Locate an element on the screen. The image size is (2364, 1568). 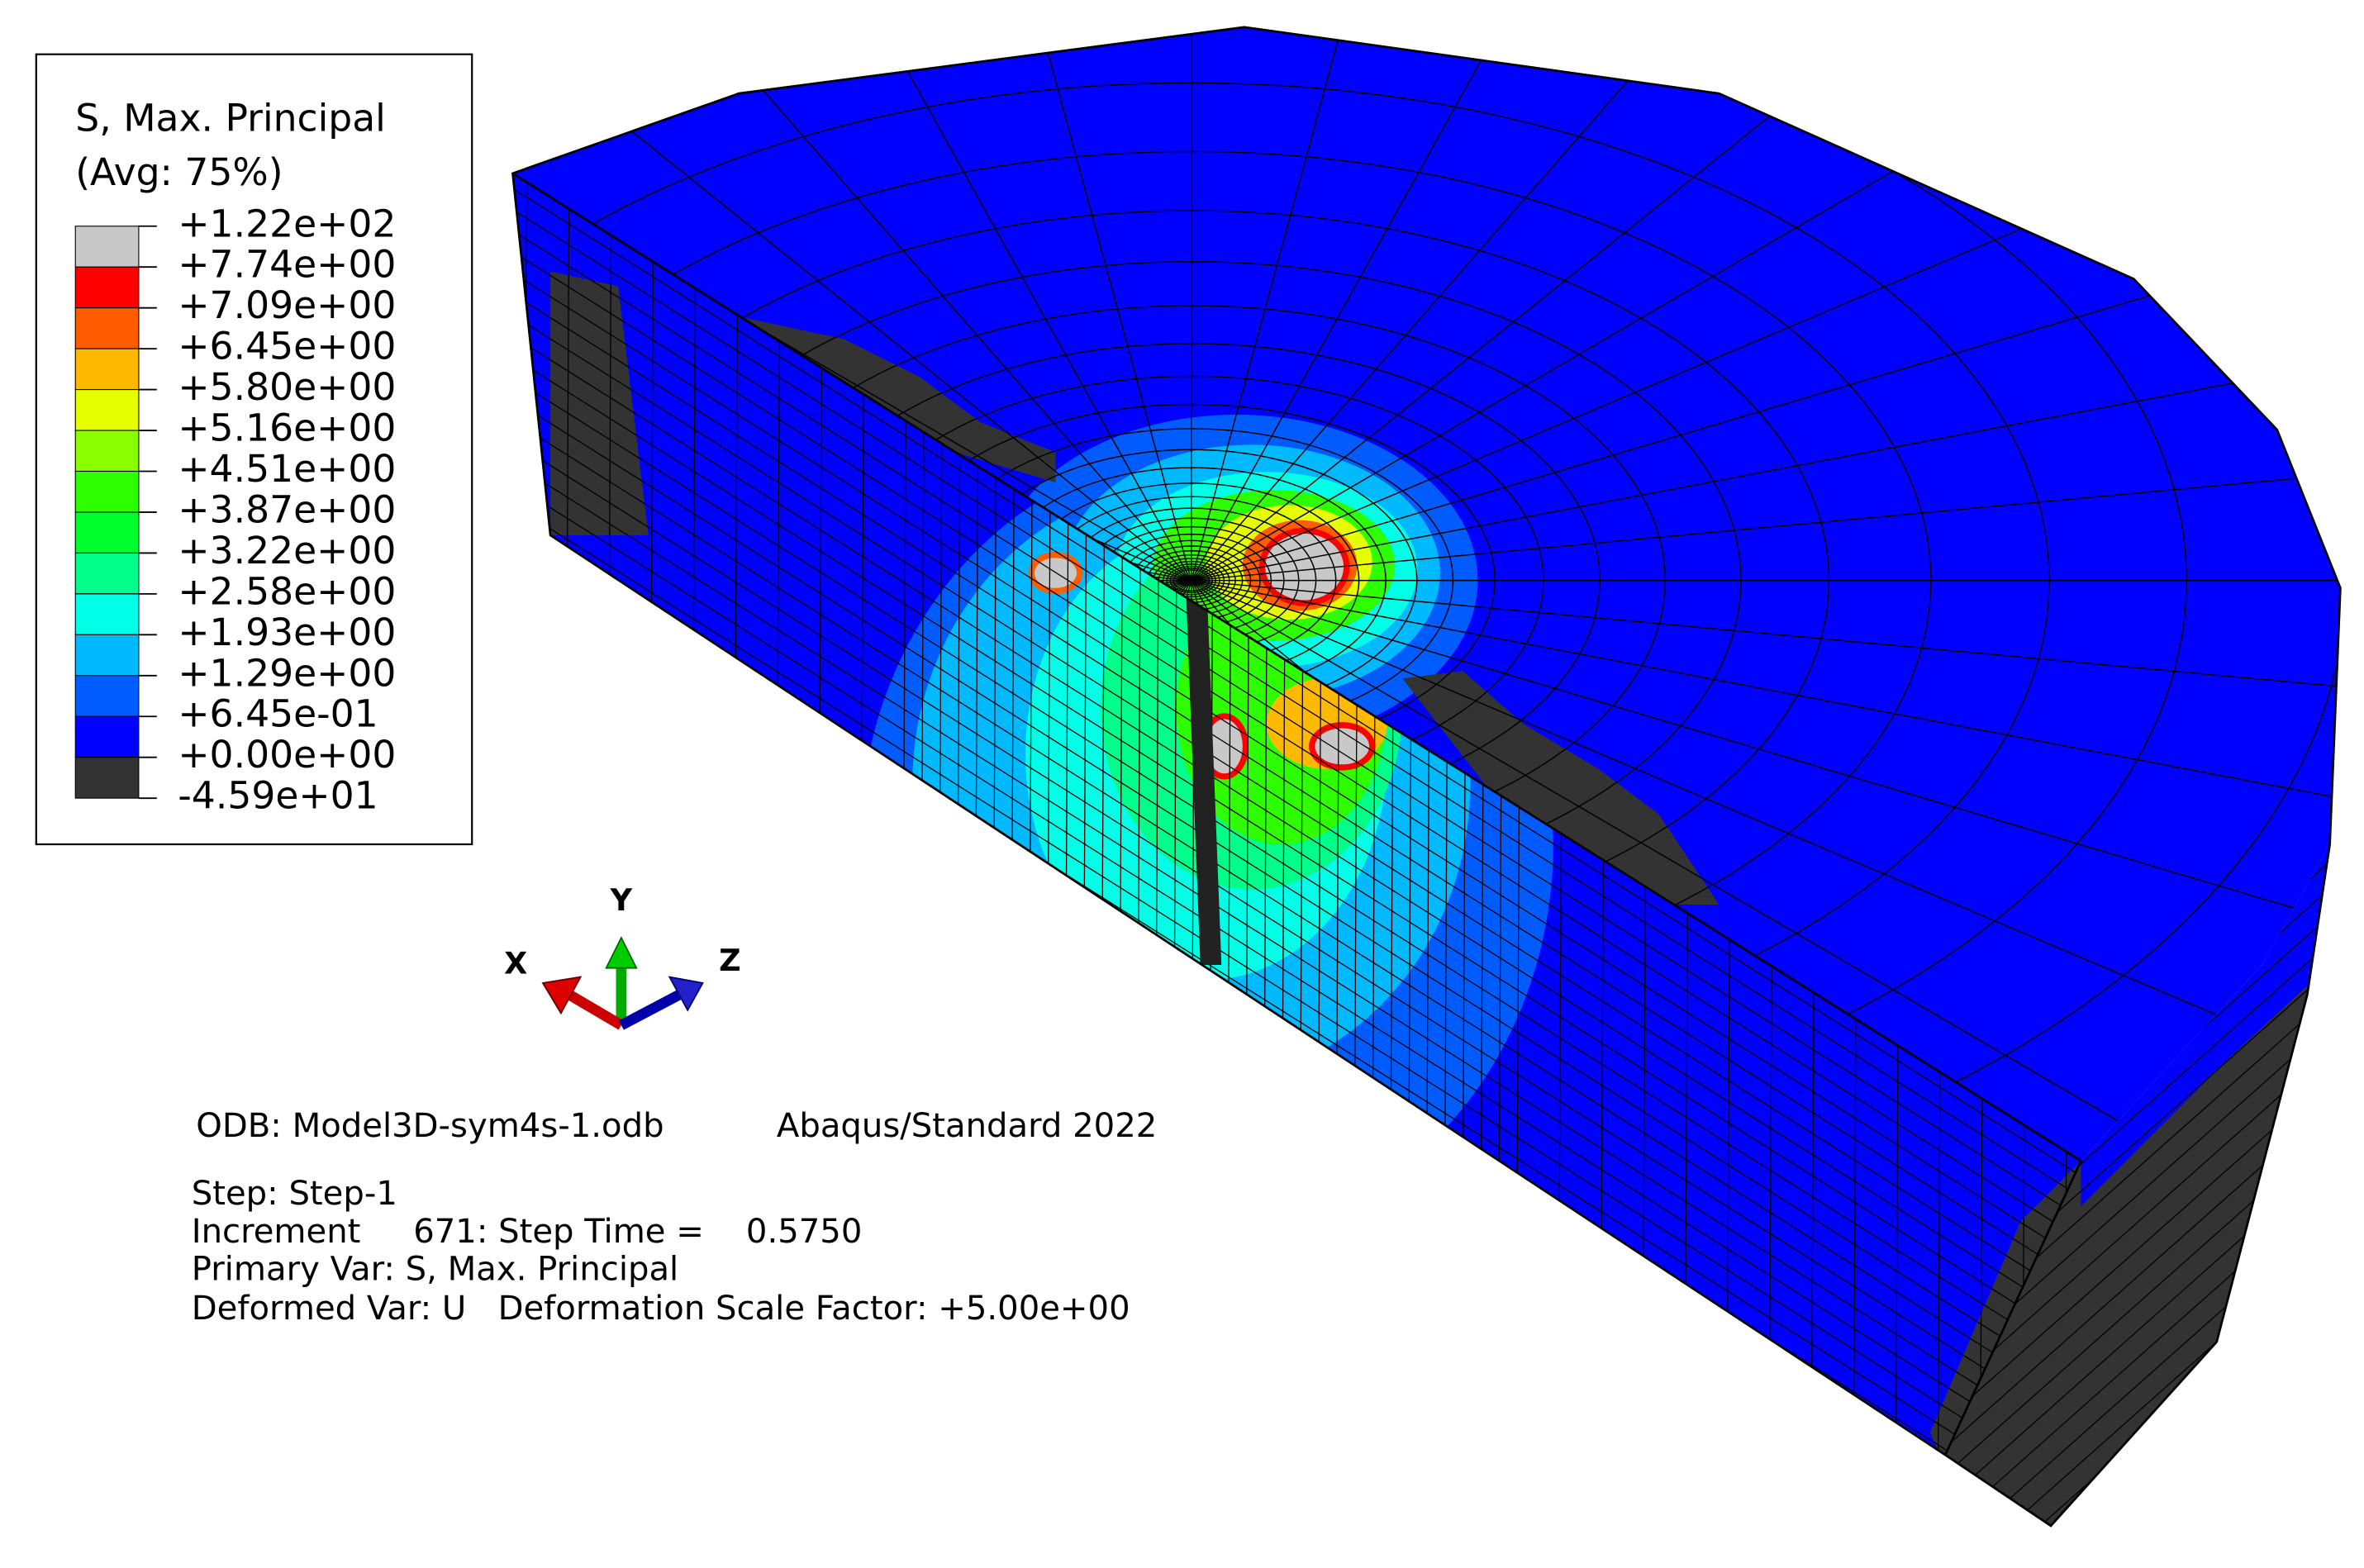
increment: Increment 671: Step Time = 0.5750 is located at coordinates (527, 1232).